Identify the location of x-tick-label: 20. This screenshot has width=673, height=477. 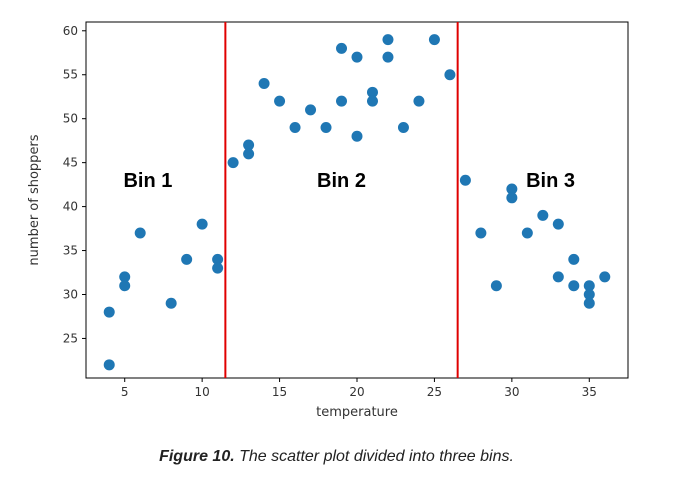
(356, 392).